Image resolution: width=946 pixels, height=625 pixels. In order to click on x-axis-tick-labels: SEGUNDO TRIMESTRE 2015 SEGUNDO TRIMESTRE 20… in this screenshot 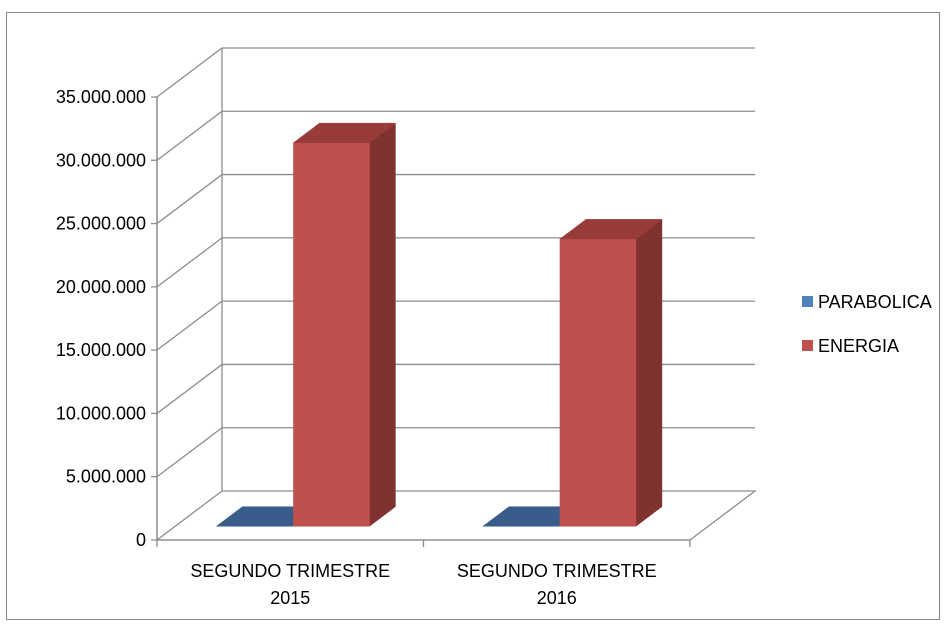, I will do `click(423, 584)`.